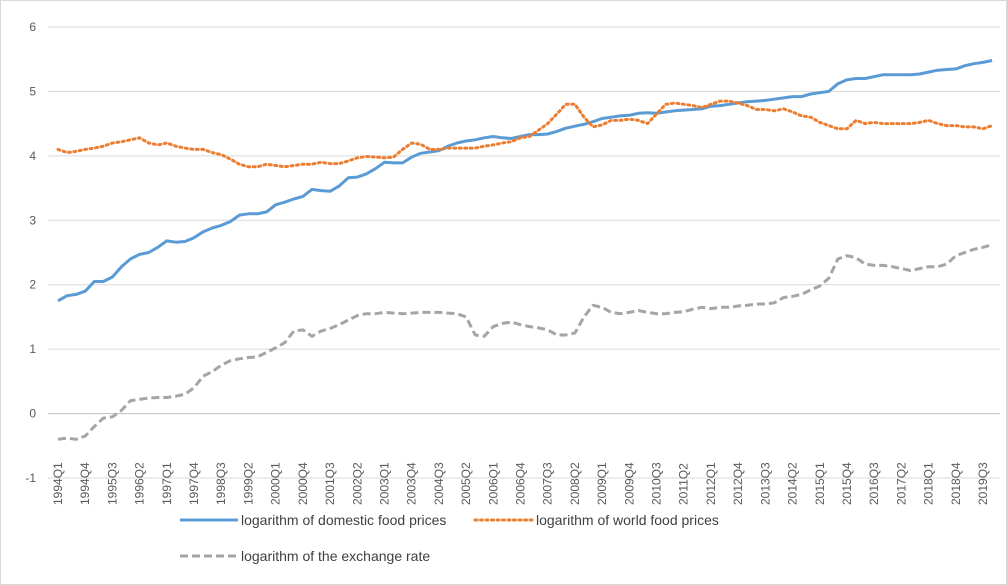 This screenshot has height=585, width=1007. I want to click on x-tick-label: 2001Q3, so click(330, 483).